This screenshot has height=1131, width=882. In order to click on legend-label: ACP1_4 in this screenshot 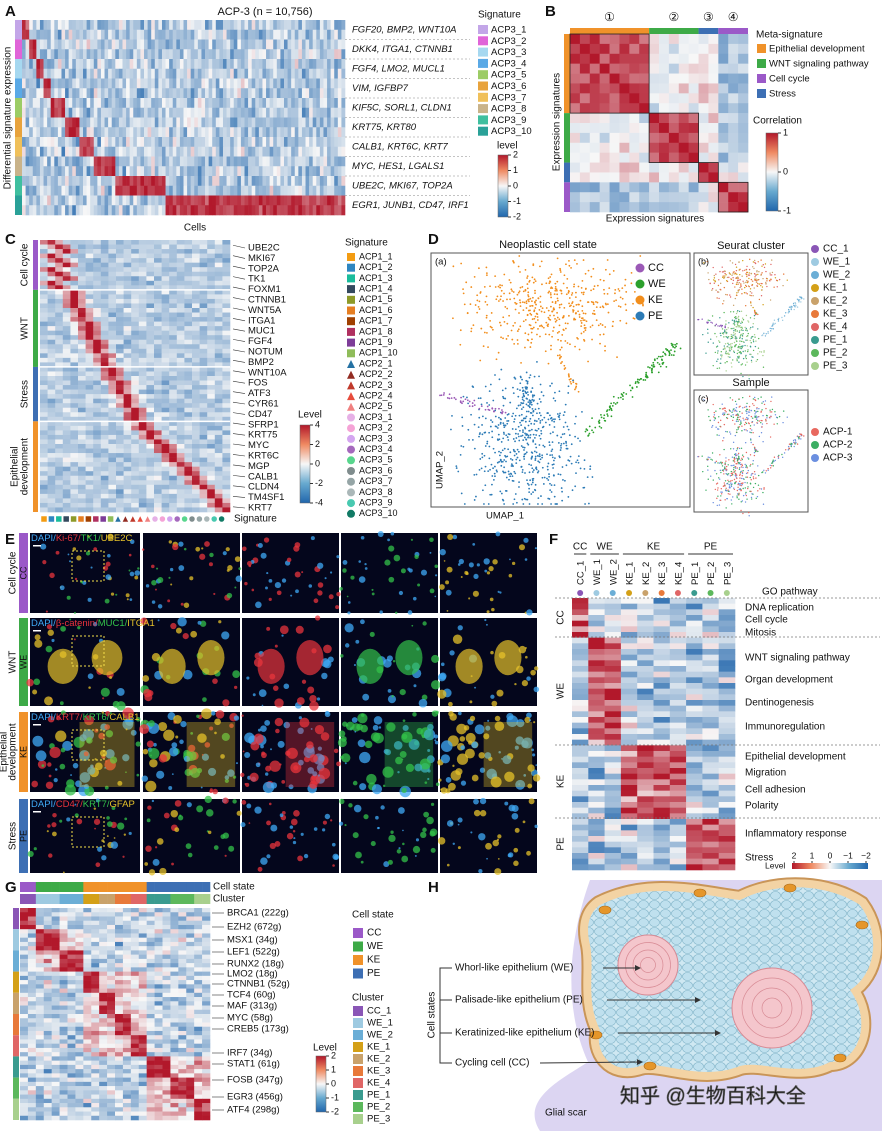, I will do `click(376, 288)`.